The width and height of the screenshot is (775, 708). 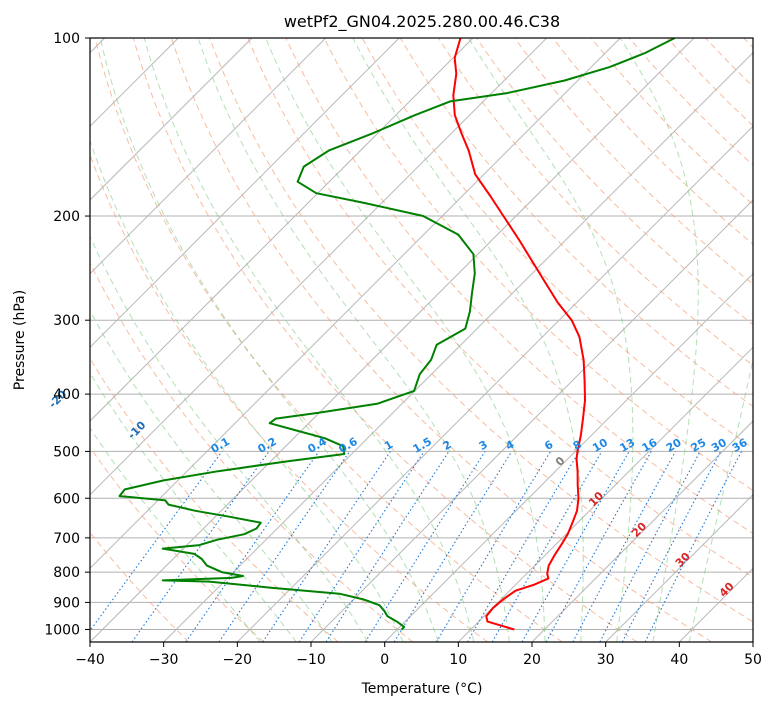 I want to click on y-tick-label: 1000, so click(x=62, y=630).